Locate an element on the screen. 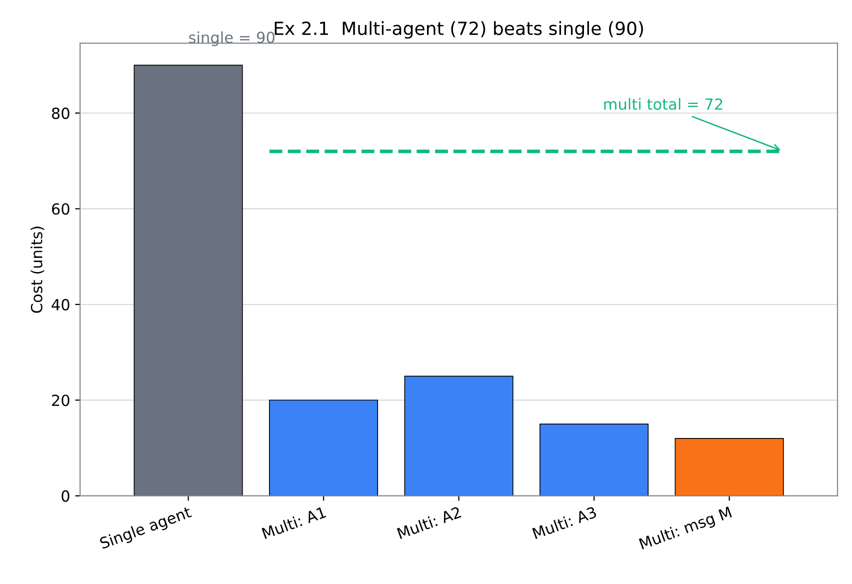  x-tick-label: Multi: A2 is located at coordinates (429, 523).